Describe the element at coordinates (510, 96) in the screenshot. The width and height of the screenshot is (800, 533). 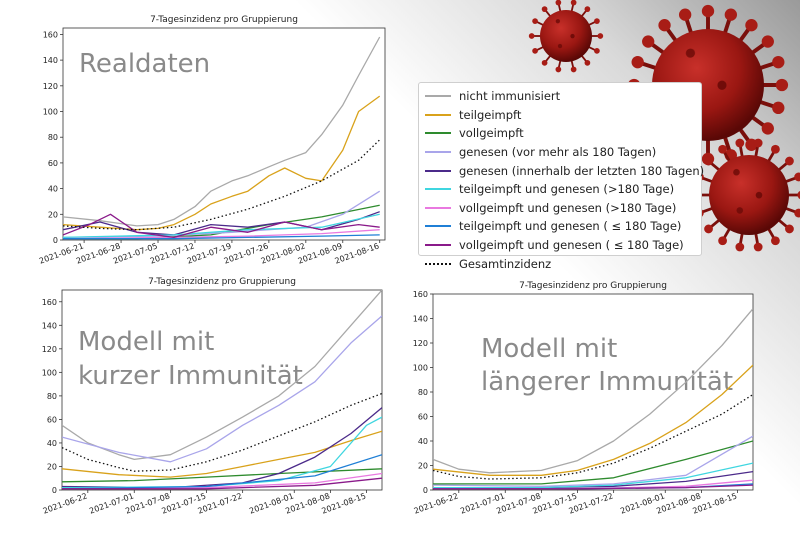
I see `legend-label: nicht immunisiert` at that location.